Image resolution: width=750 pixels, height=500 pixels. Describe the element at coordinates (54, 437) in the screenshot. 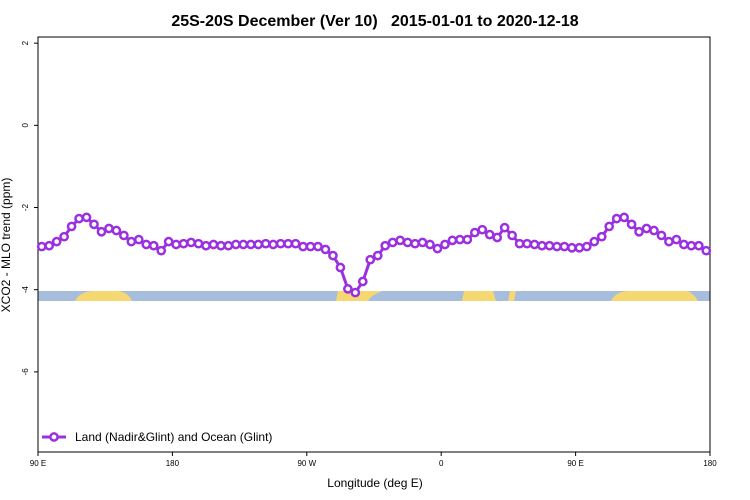

I see `legend-marker` at that location.